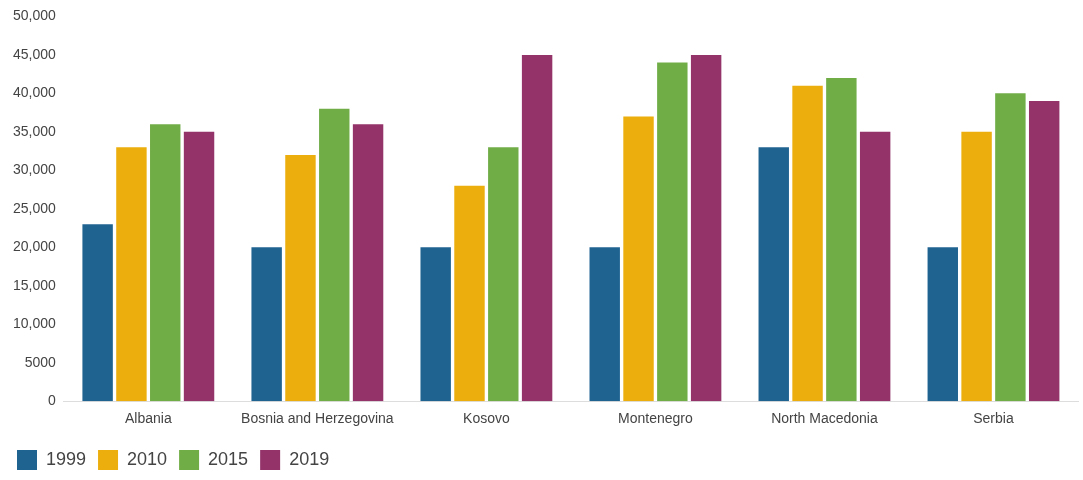 The width and height of the screenshot is (1083, 480). What do you see at coordinates (52, 400) in the screenshot?
I see `y-tick-label: 0` at bounding box center [52, 400].